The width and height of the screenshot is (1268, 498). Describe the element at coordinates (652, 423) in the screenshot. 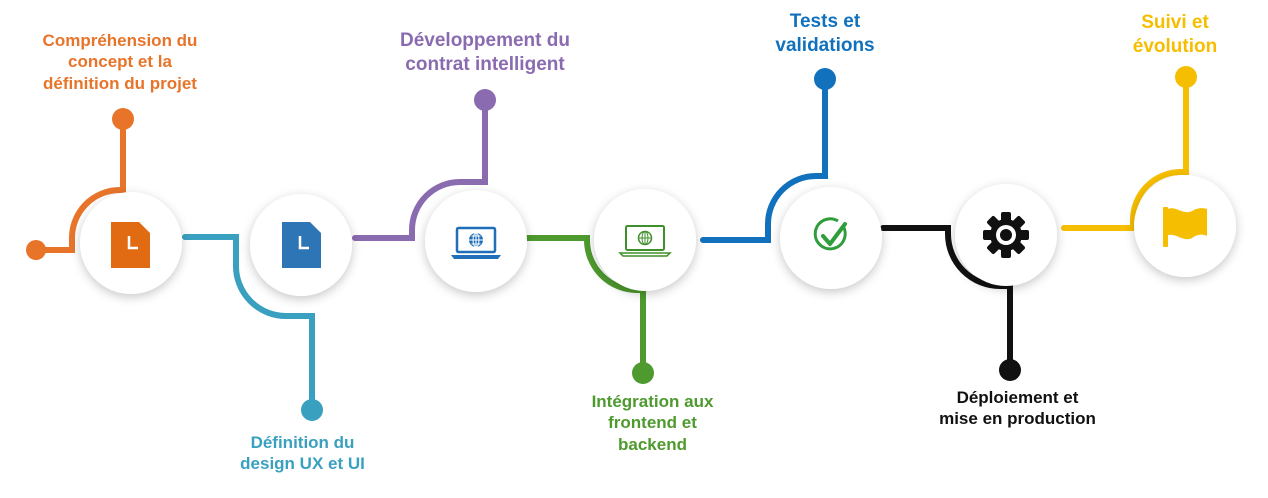

I see `step-label-integration: Intégration aux frontend et backend` at that location.